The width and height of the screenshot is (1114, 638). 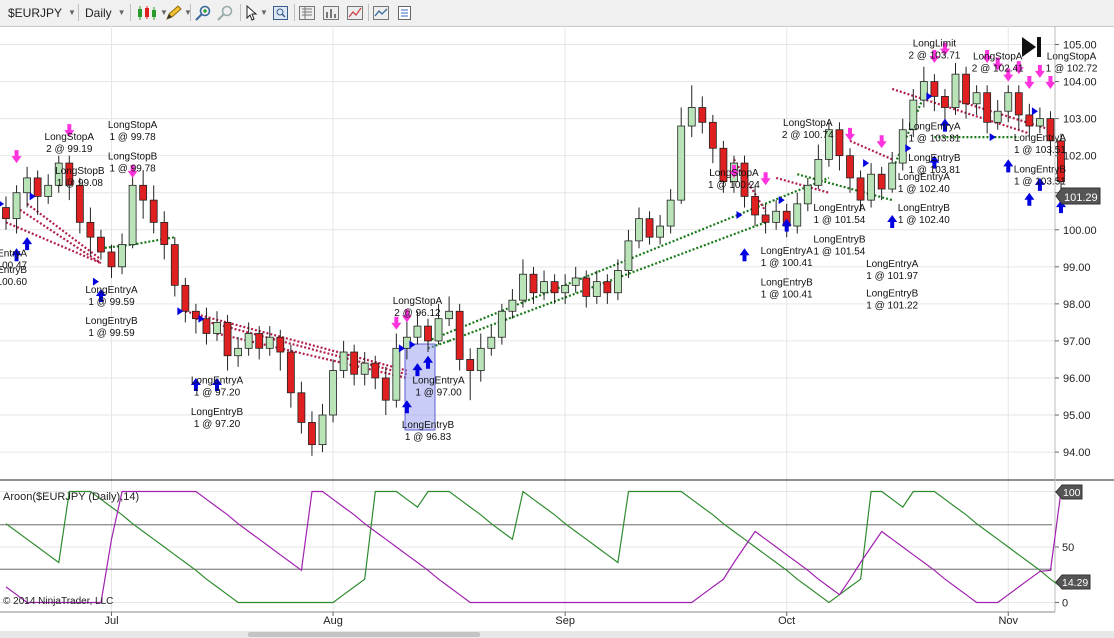 I want to click on time-tick-label: Sep, so click(x=565, y=621).